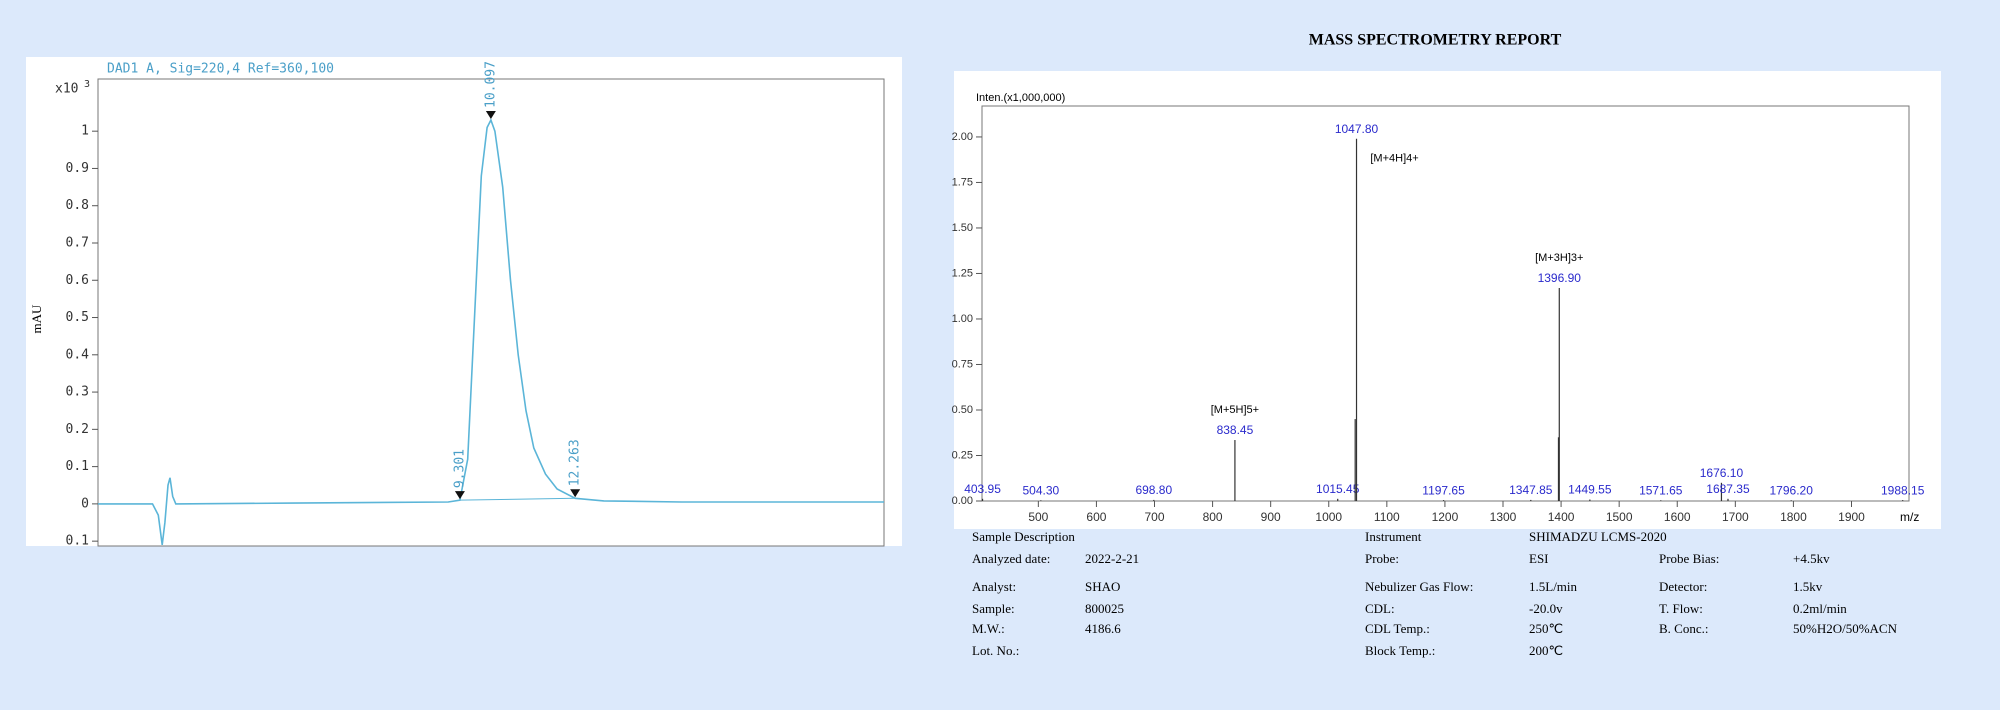  I want to click on y-tick-label: 1.25, so click(962, 273).